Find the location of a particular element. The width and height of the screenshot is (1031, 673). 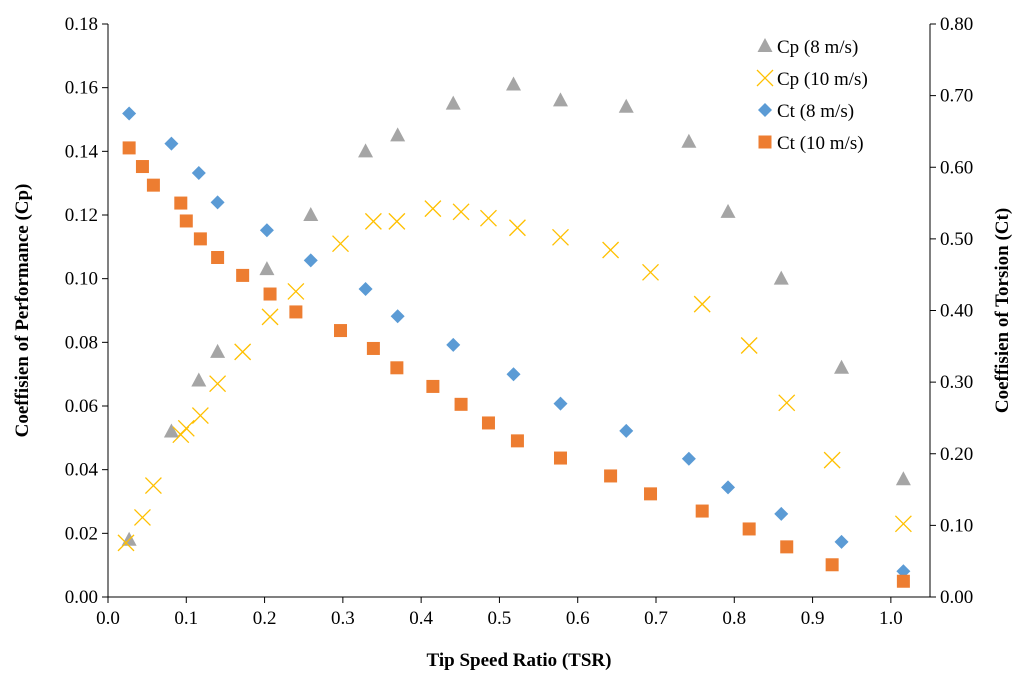

x-axis-title: Tip Speed Ratio (TSR) is located at coordinates (519, 660).